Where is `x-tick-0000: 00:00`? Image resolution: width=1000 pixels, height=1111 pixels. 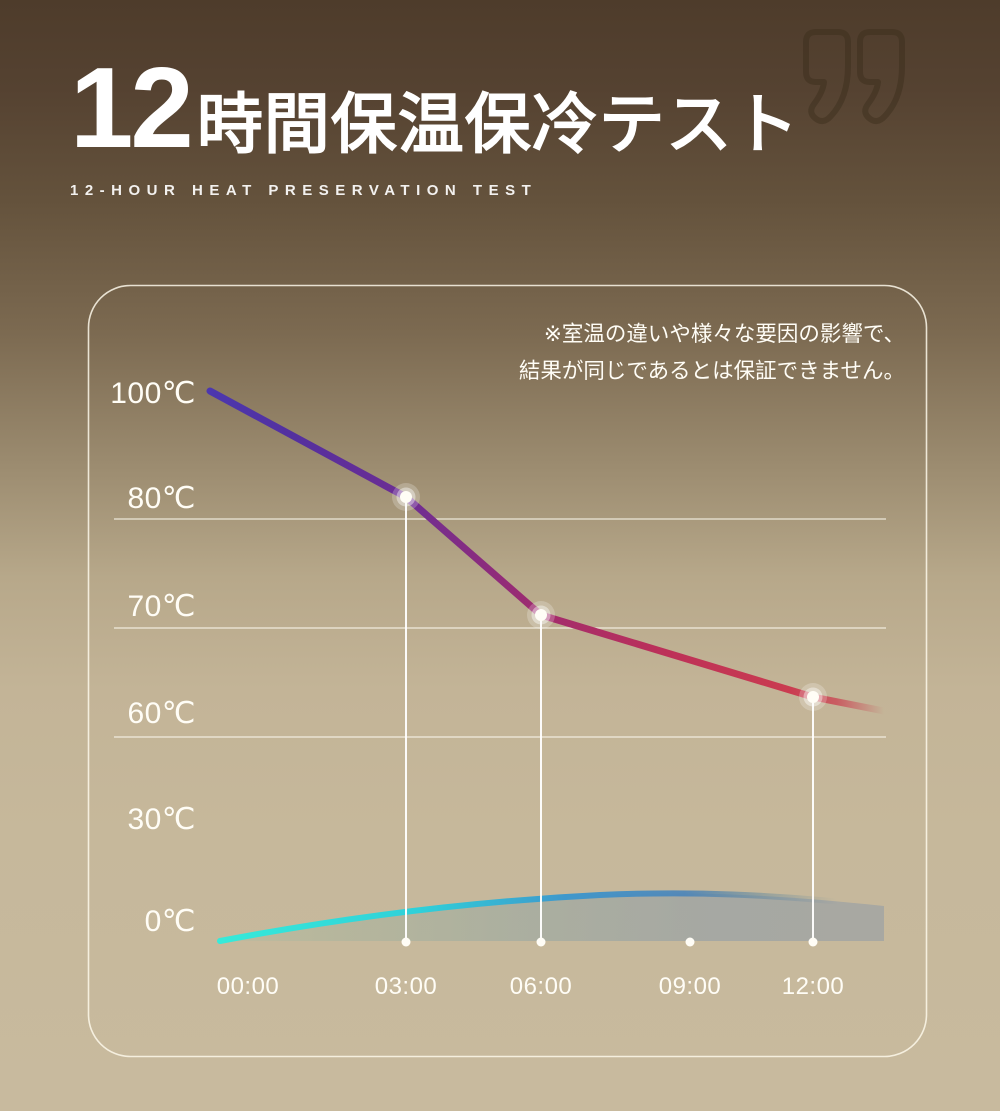
x-tick-0000: 00:00 is located at coordinates (248, 986).